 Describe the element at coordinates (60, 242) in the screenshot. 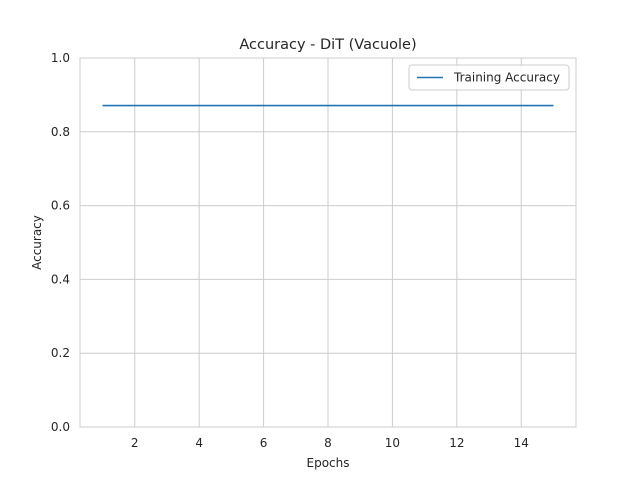

I see `y-tick-labels: 0.0 0.2 0.4 0.6 0.8 1.0` at that location.